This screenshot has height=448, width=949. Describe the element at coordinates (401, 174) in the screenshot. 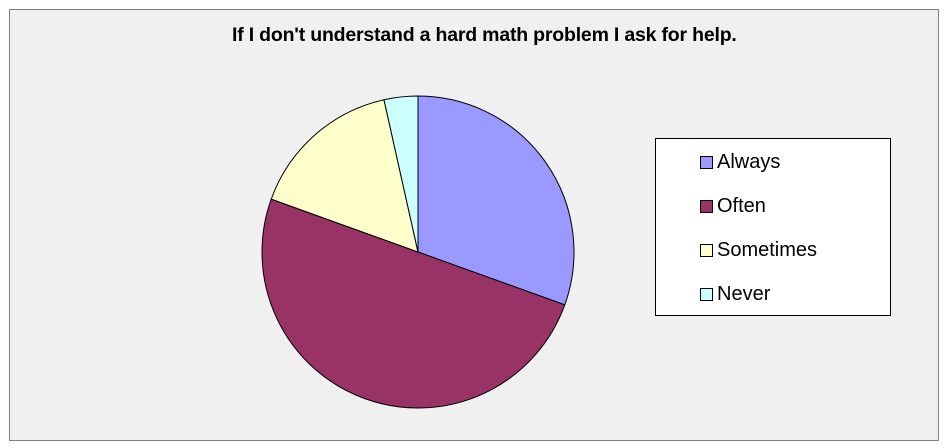

I see `pie-slice-never` at that location.